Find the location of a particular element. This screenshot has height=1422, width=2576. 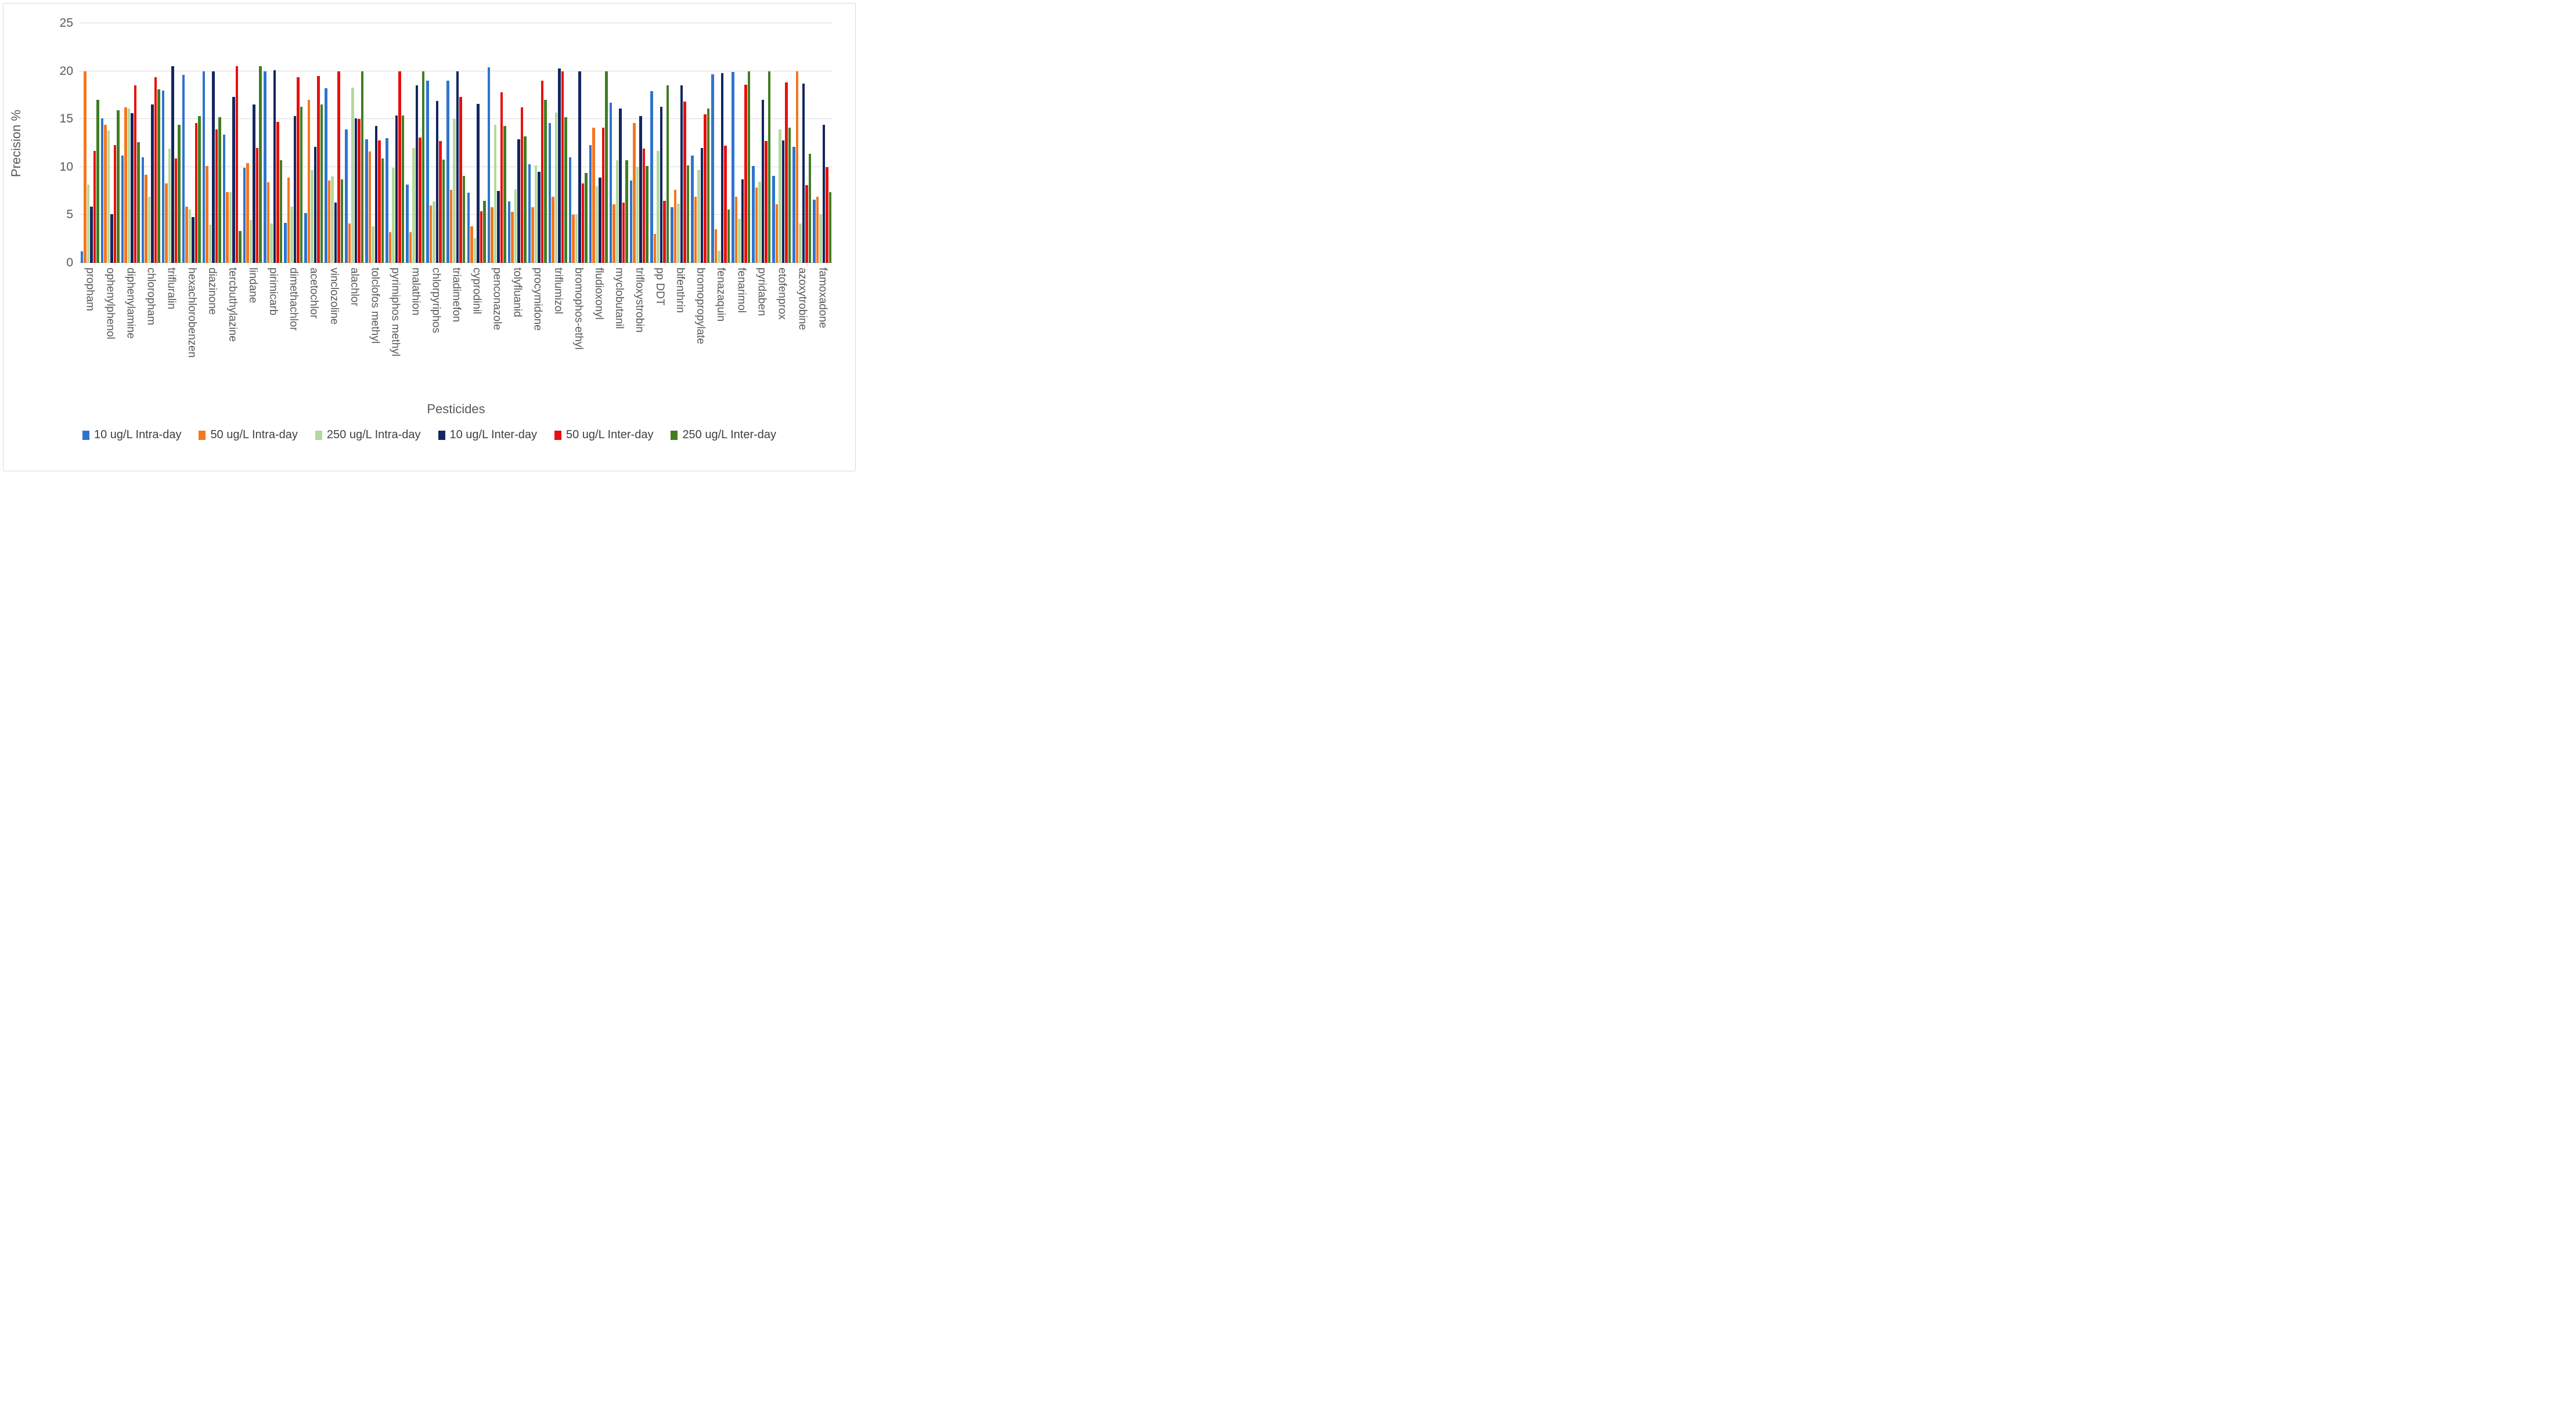

legend-item: 10 ug/L Inter-day is located at coordinates (487, 435).